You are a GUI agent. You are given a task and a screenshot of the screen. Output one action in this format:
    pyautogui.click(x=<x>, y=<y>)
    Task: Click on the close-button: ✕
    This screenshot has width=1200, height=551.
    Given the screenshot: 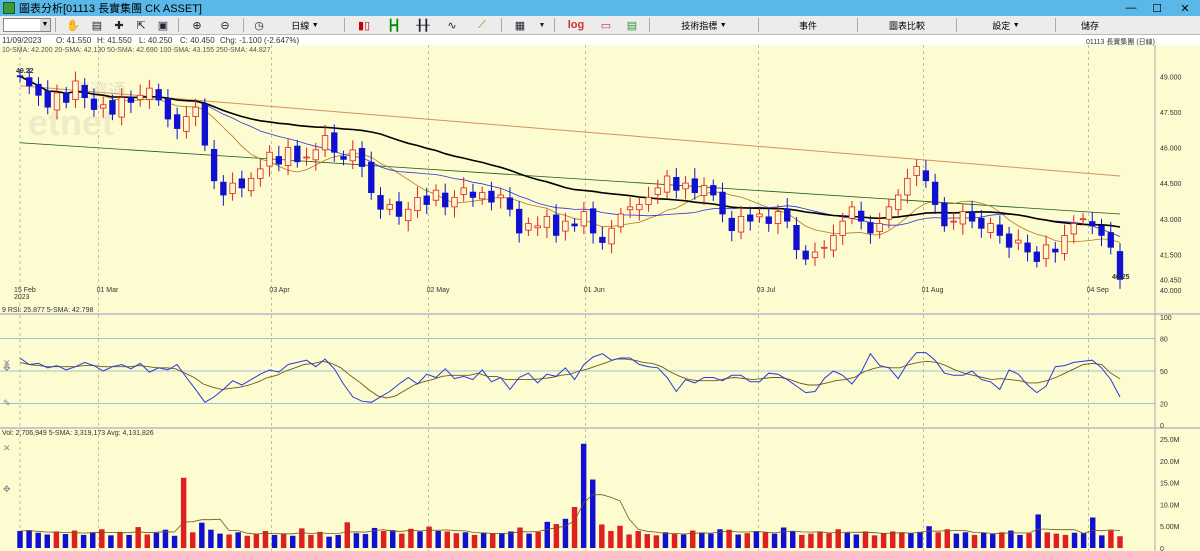 What is the action you would take?
    pyautogui.click(x=1185, y=8)
    